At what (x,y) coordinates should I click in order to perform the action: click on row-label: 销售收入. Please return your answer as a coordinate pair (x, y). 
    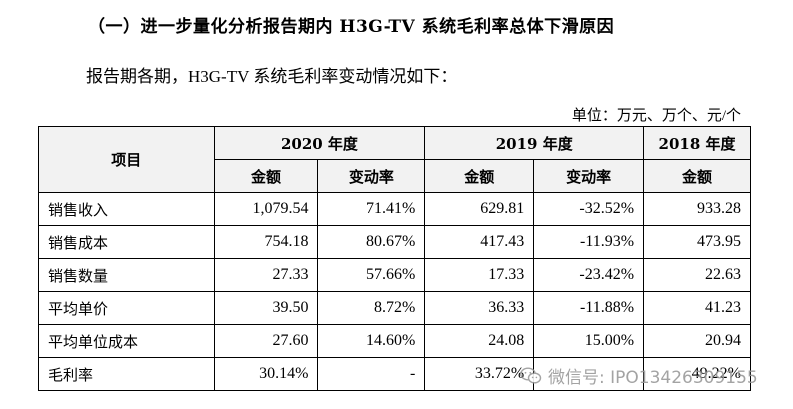
    Looking at the image, I should click on (126, 209).